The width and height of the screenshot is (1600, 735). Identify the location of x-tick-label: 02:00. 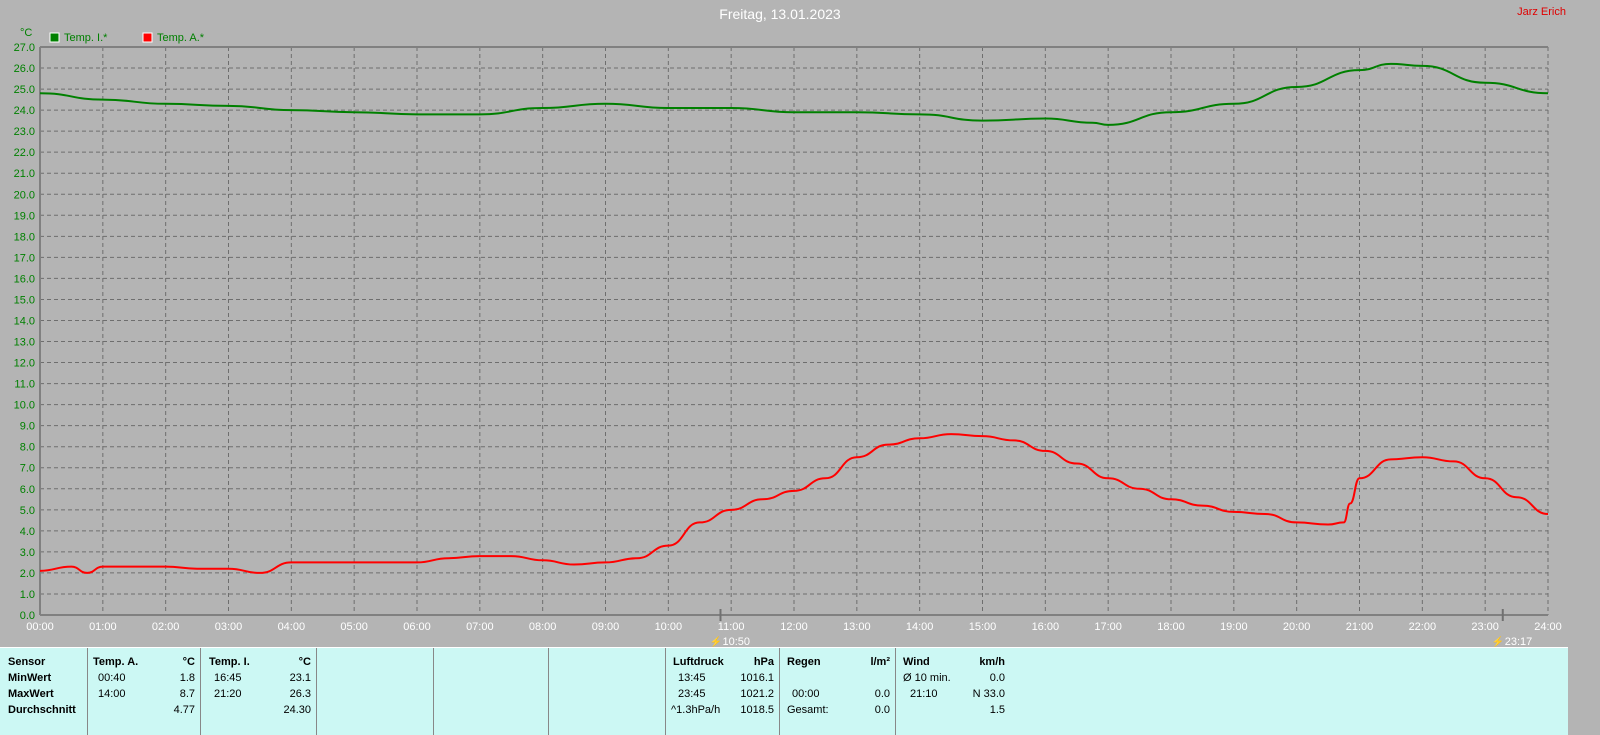
(166, 627).